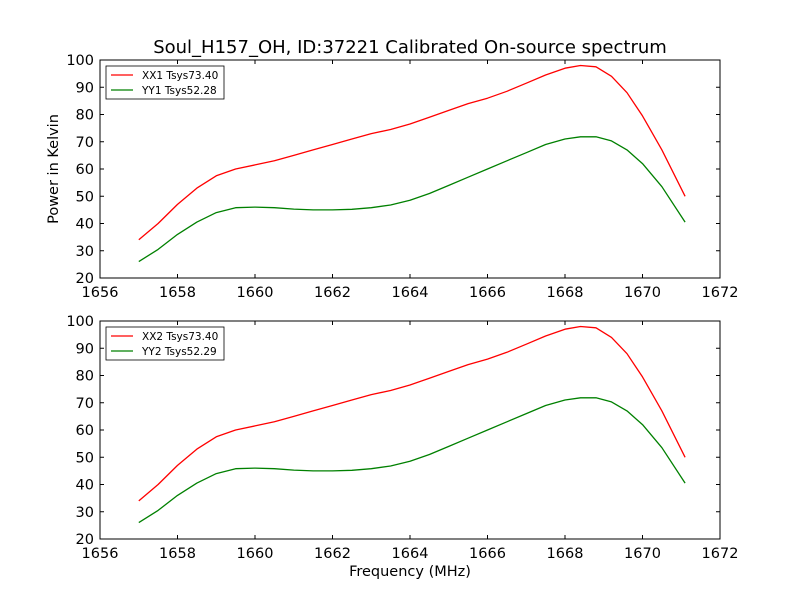 Image resolution: width=800 pixels, height=600 pixels. I want to click on legend-label-2: YY2 Tsys52.29, so click(179, 352).